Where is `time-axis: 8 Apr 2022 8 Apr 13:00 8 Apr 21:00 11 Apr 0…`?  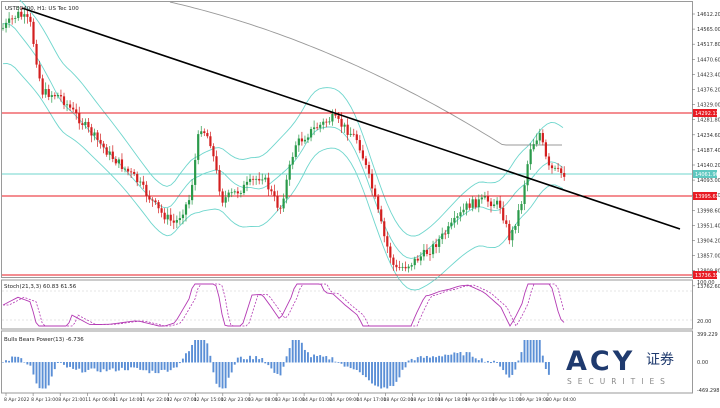 time-axis: 8 Apr 2022 8 Apr 13:00 8 Apr 21:00 11 Apr 0… is located at coordinates (290, 398).